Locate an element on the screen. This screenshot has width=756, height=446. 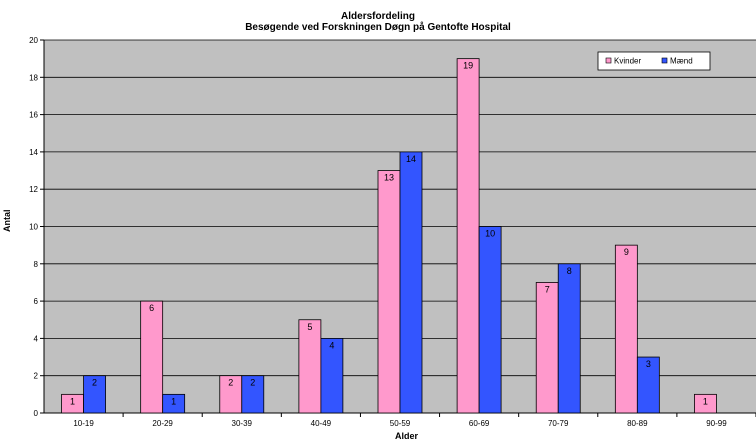
y-tick-label: 18 is located at coordinates (33, 77).